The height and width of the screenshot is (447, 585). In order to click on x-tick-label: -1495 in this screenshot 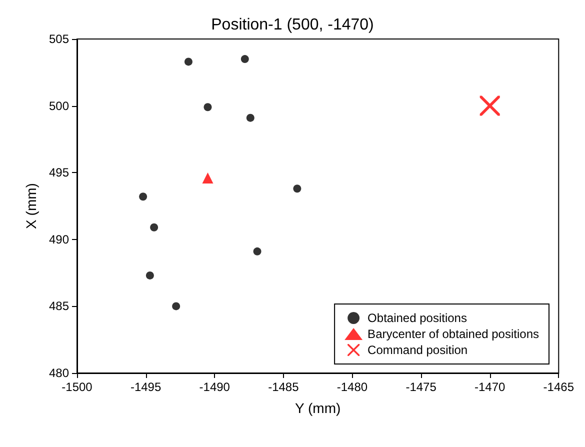, I will do `click(146, 387)`.